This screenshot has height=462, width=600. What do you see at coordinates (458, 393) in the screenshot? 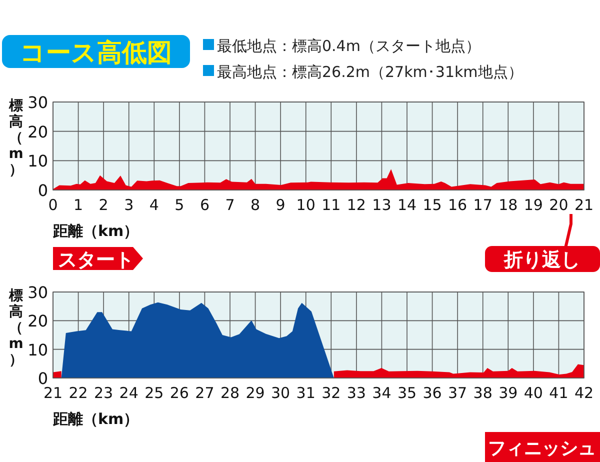
I see `x-tick-label: 37` at bounding box center [458, 393].